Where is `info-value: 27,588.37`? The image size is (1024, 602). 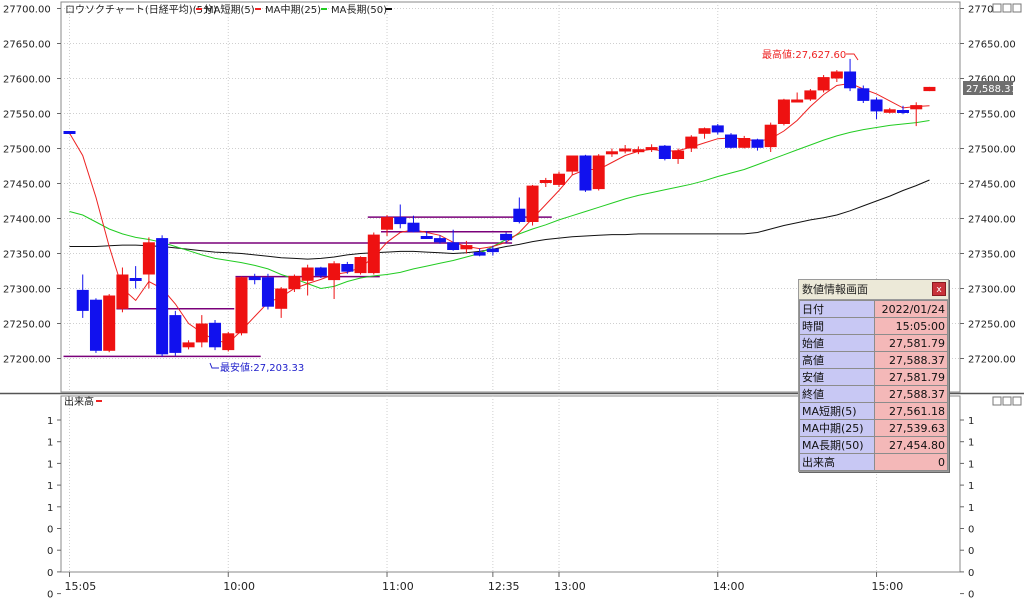
info-value: 27,588.37 is located at coordinates (911, 360).